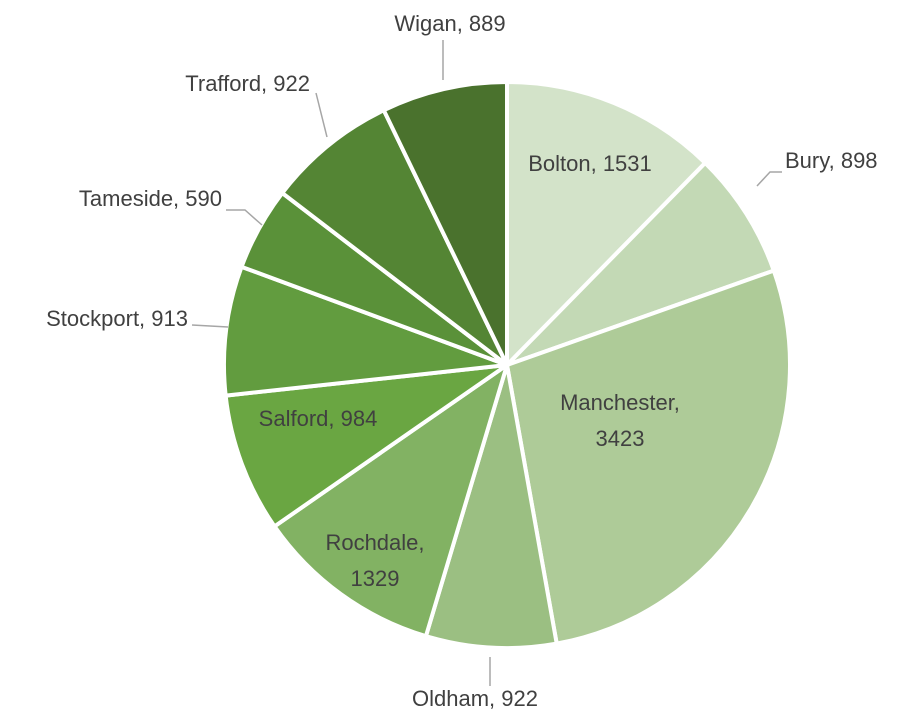  I want to click on data-label: Manchester, 3423, so click(620, 420).